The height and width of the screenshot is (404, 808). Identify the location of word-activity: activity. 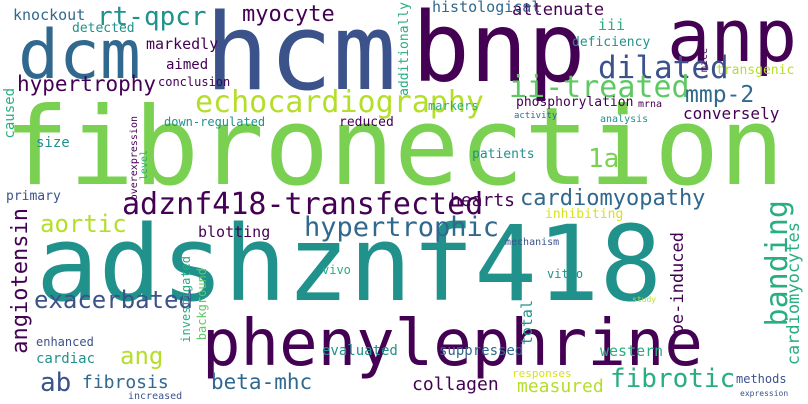
(536, 116).